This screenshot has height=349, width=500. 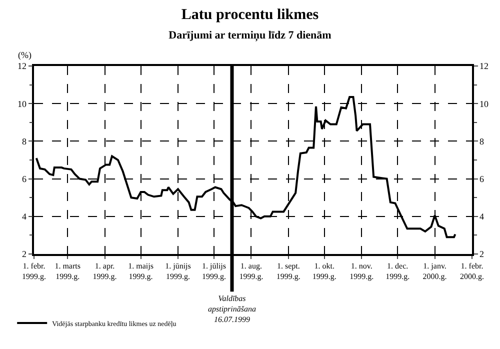 I want to click on y2-tick-label: 4, so click(x=482, y=217).